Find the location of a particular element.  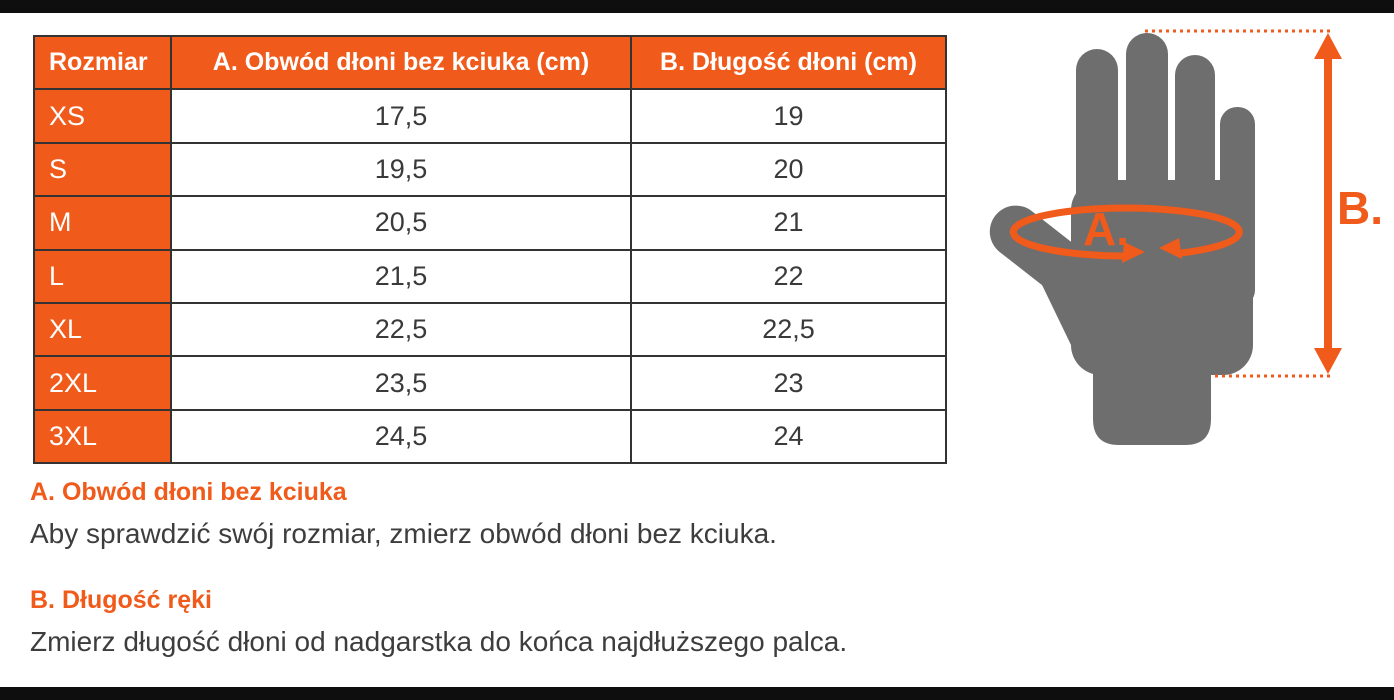

circumference-value: 20,5 is located at coordinates (401, 223).